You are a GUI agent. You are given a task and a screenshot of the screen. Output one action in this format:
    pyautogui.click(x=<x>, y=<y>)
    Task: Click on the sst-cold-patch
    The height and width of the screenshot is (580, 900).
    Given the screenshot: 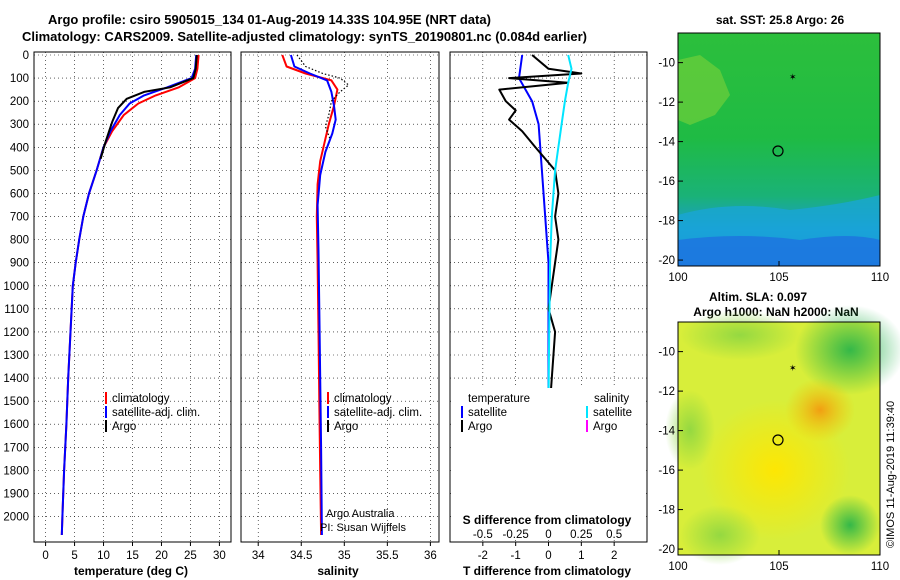 What is the action you would take?
    pyautogui.click(x=779, y=251)
    